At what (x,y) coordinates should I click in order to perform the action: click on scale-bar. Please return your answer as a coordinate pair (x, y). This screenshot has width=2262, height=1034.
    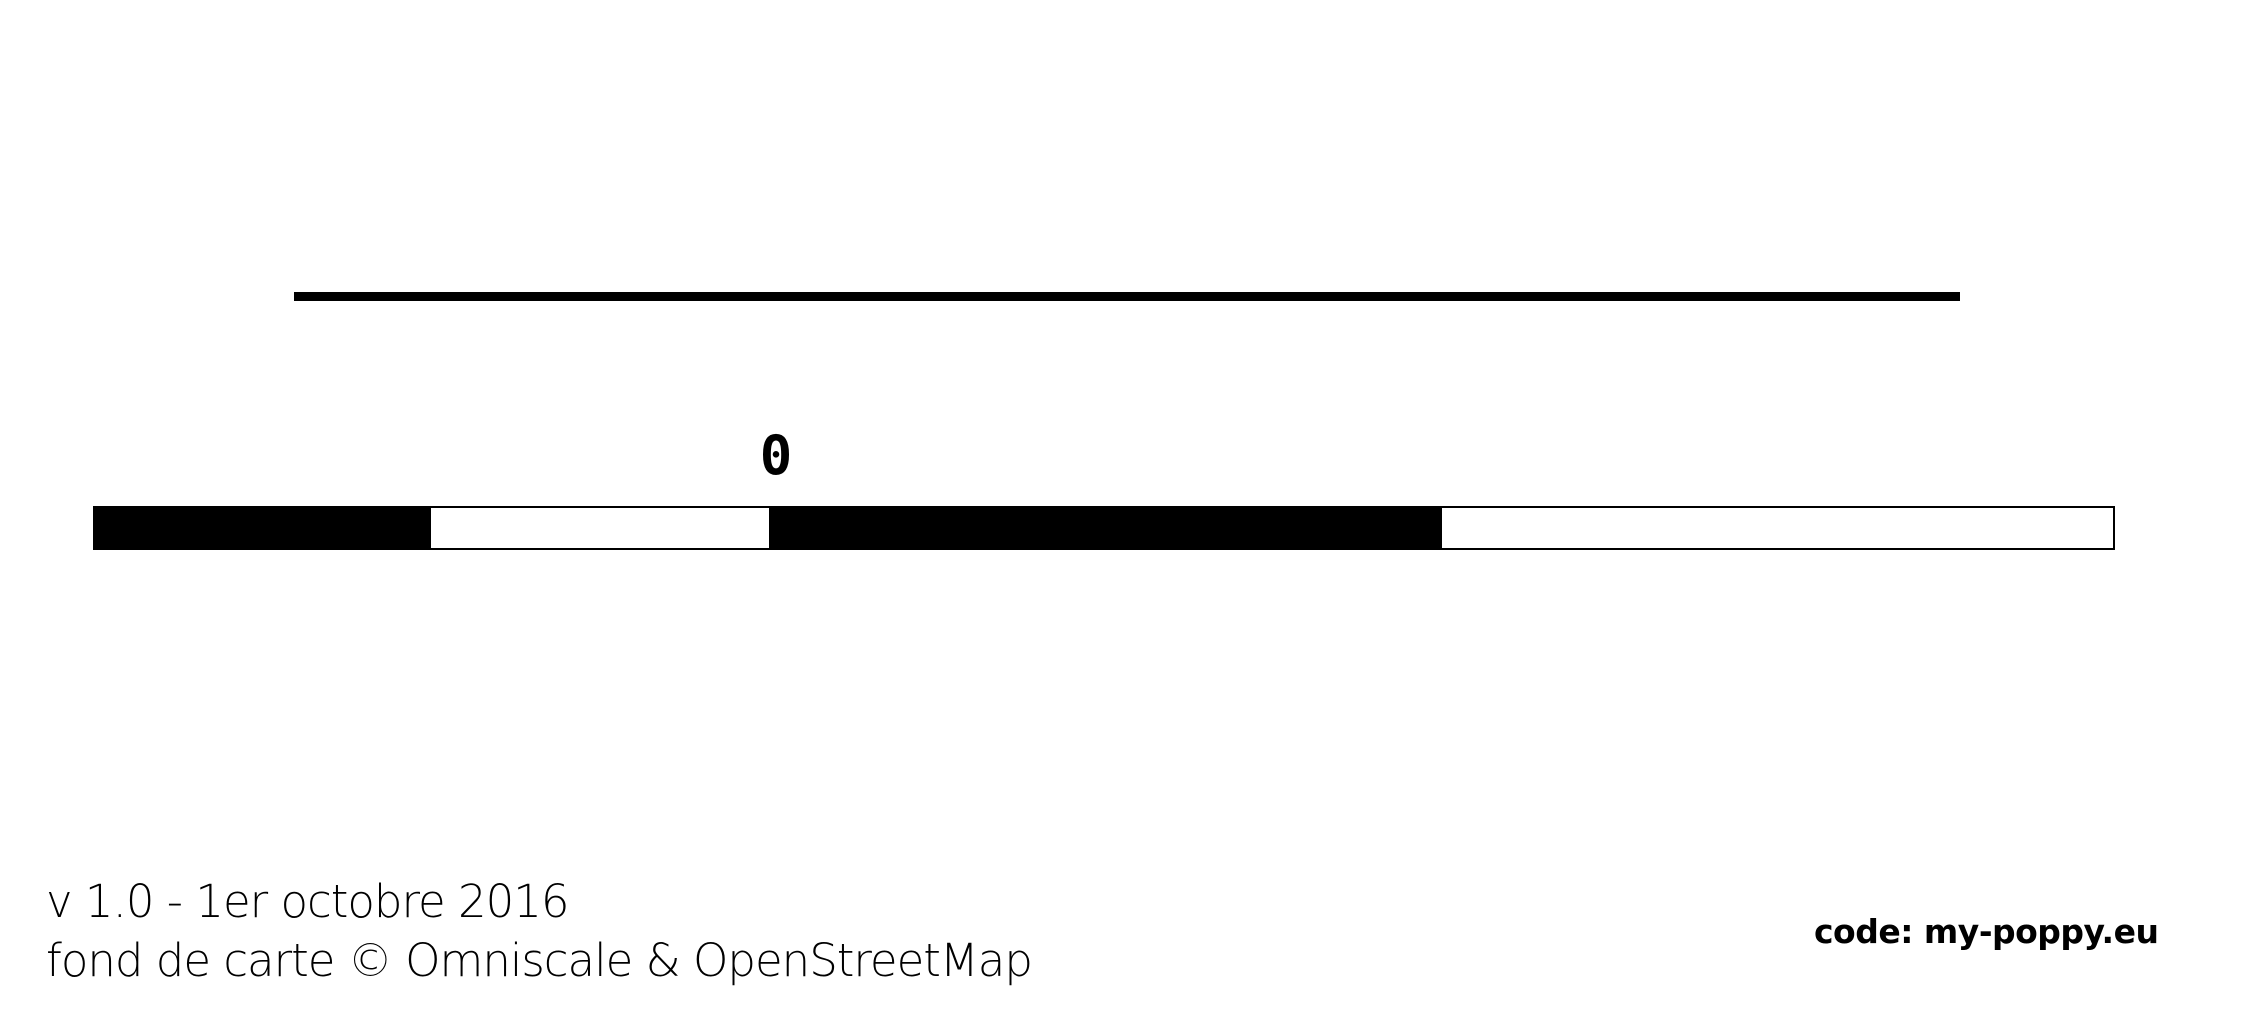
    Looking at the image, I should click on (1104, 528).